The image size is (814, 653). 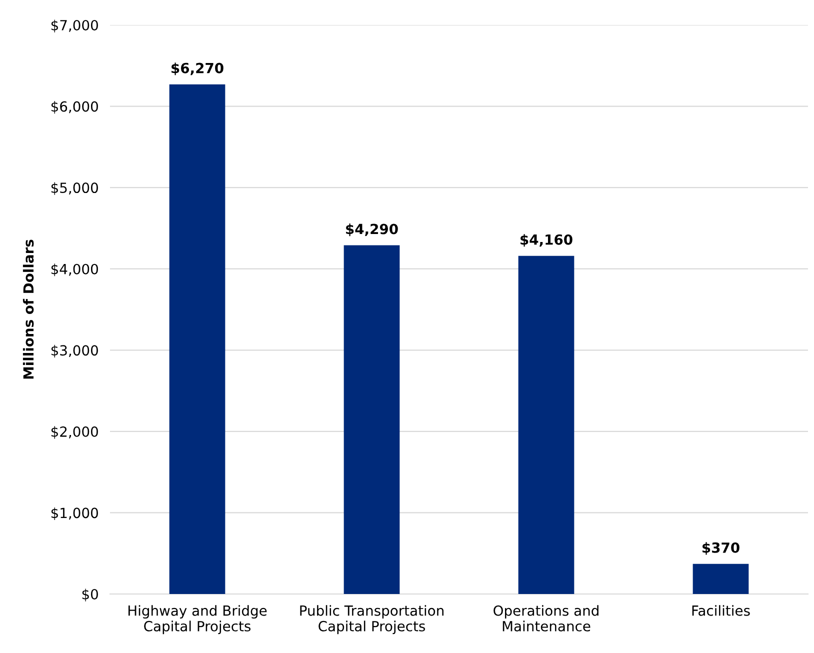 What do you see at coordinates (74, 351) in the screenshot?
I see `y-tick-label: $3,000` at bounding box center [74, 351].